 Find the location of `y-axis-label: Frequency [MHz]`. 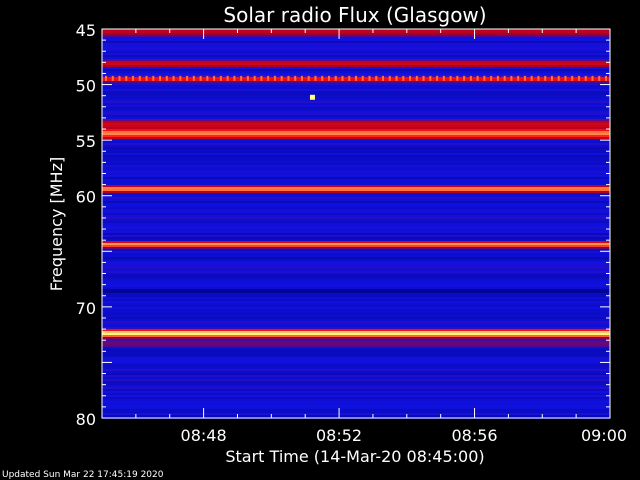

y-axis-label: Frequency [MHz] is located at coordinates (56, 224).